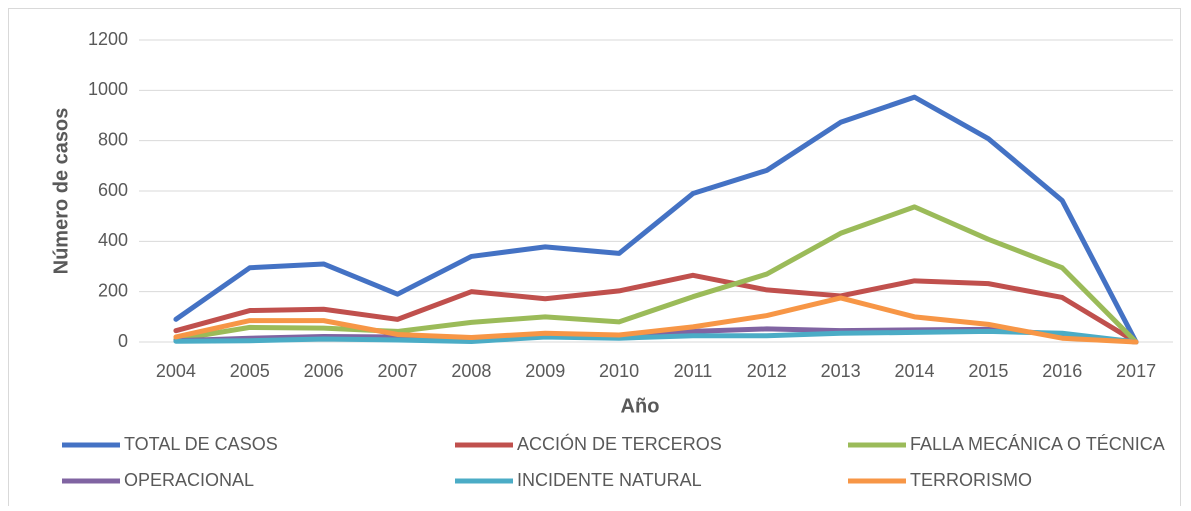 The image size is (1191, 511). Describe the element at coordinates (609, 480) in the screenshot. I see `legend-label: INCIDENTE NATURAL` at that location.